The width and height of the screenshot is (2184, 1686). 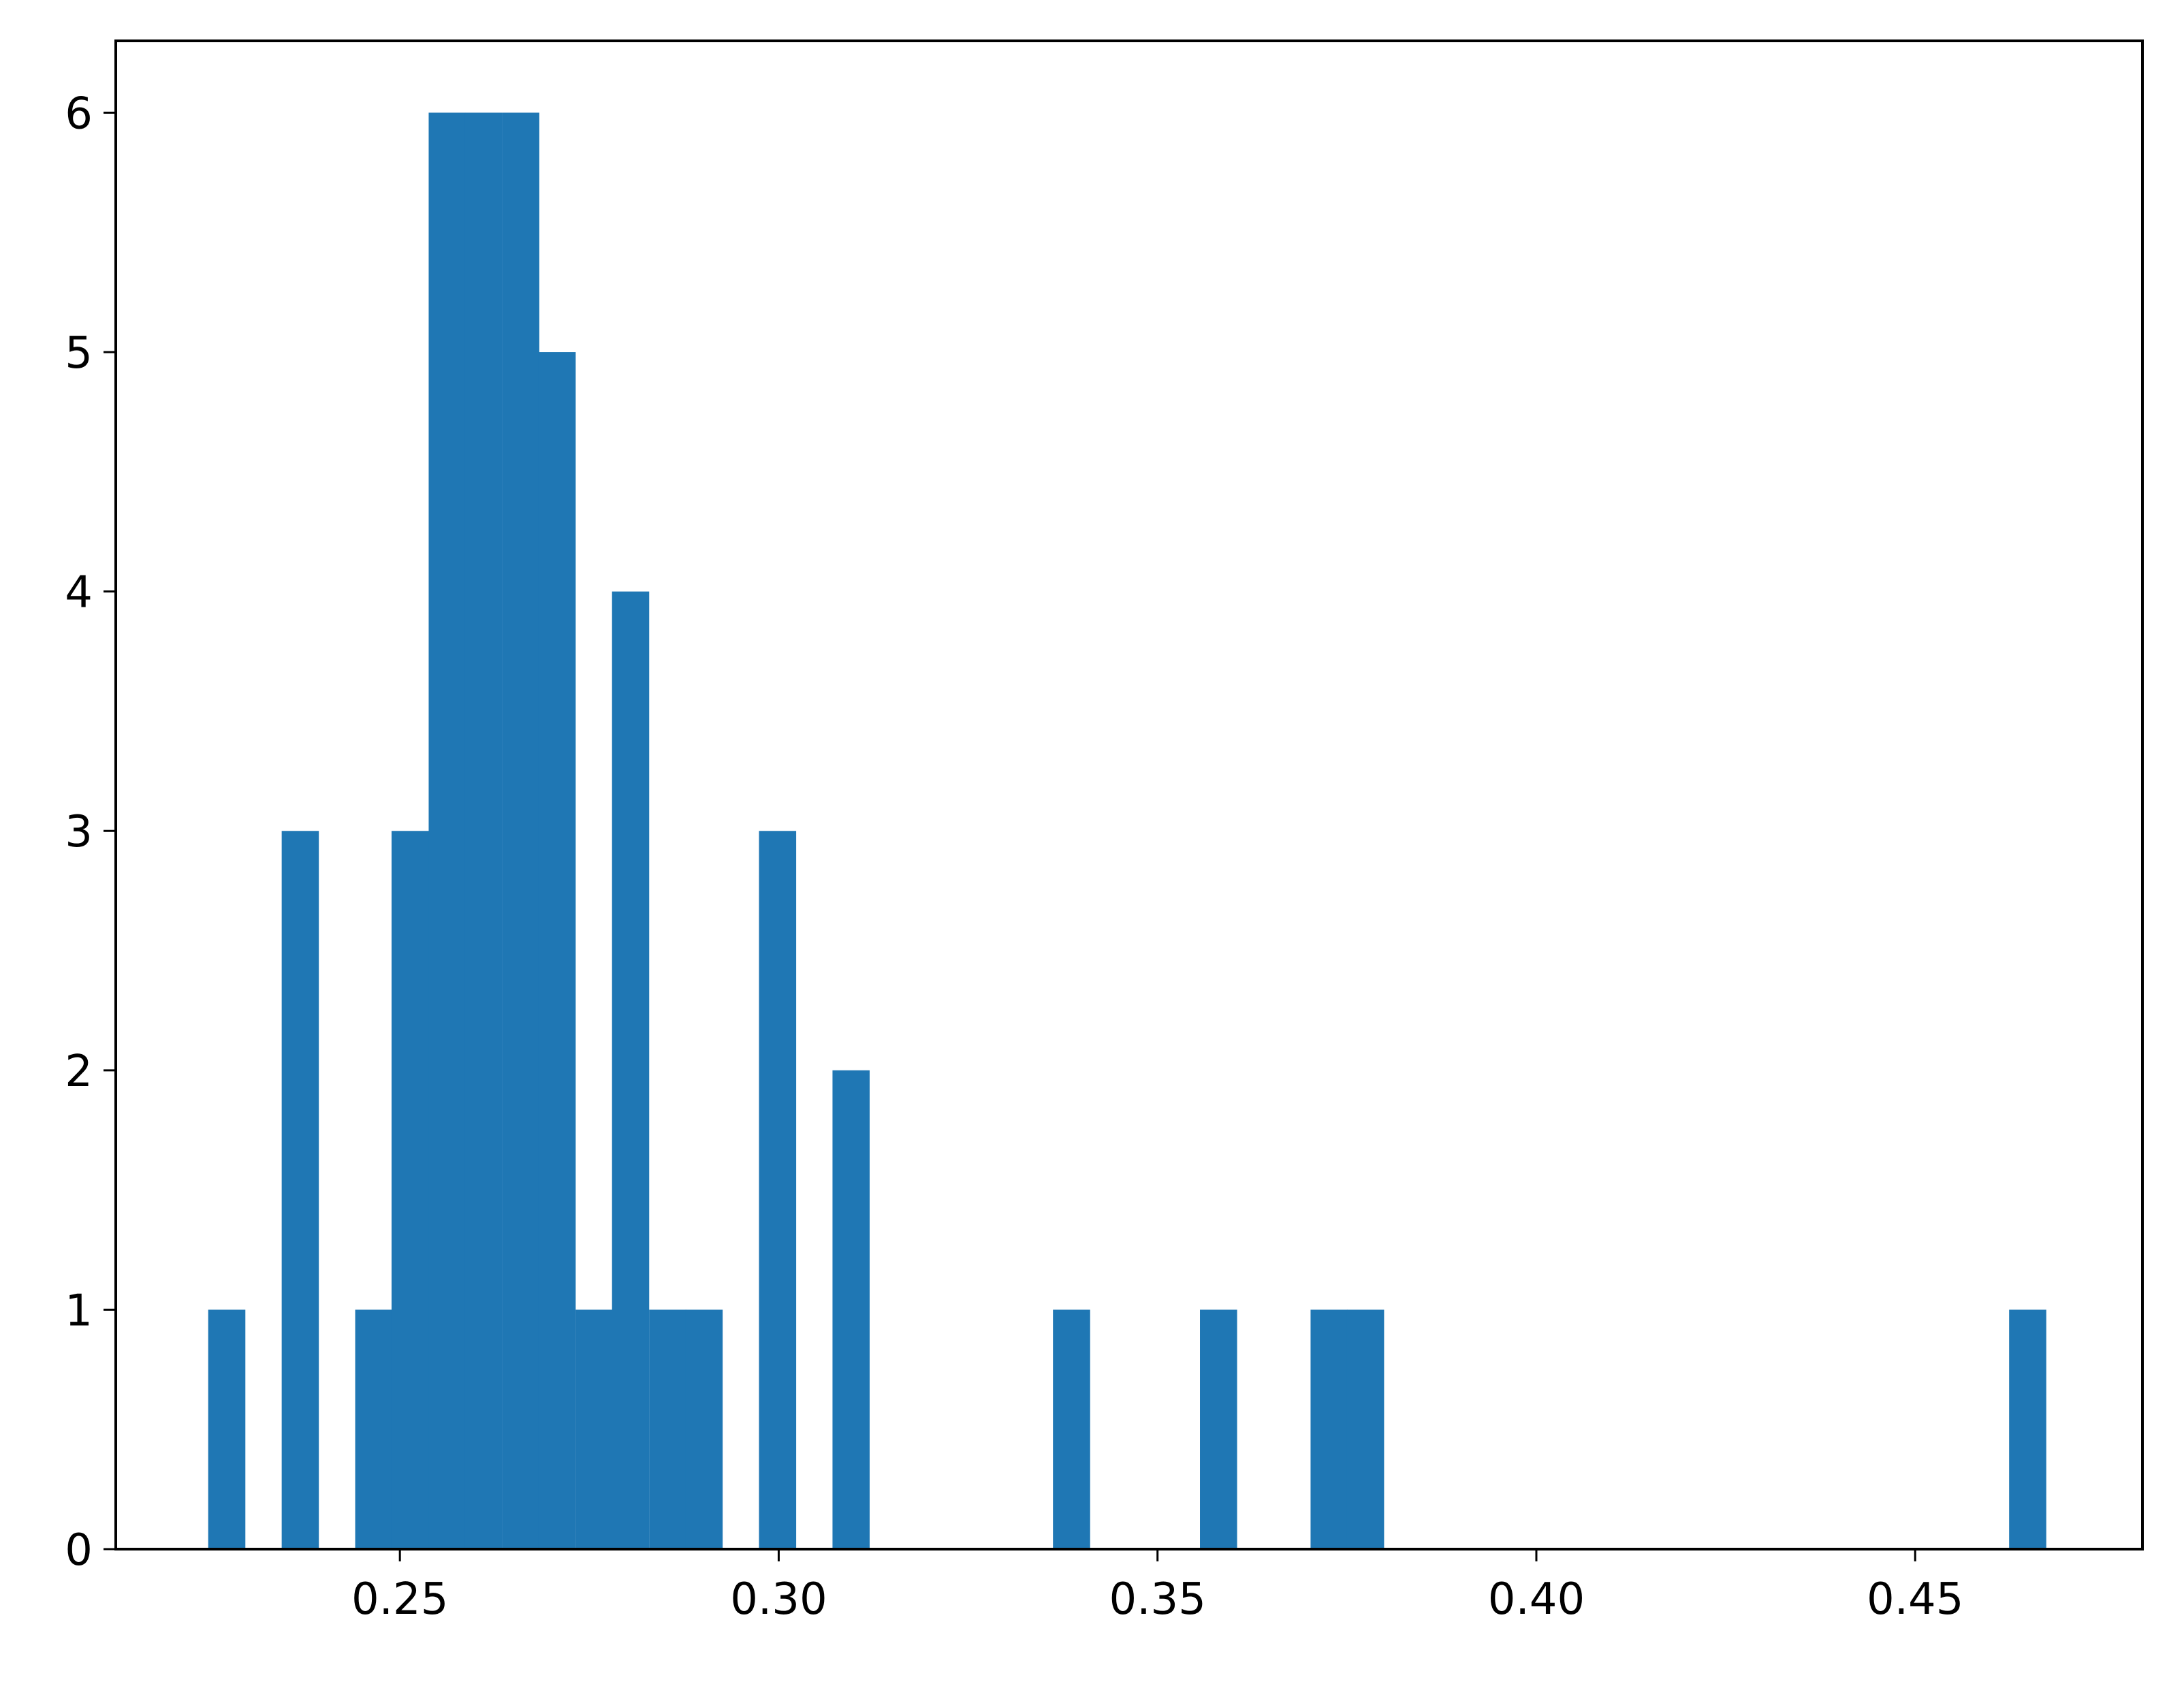 I want to click on y-axis-ticks: 0 1 2 3 4 5 6, so click(x=90, y=833).